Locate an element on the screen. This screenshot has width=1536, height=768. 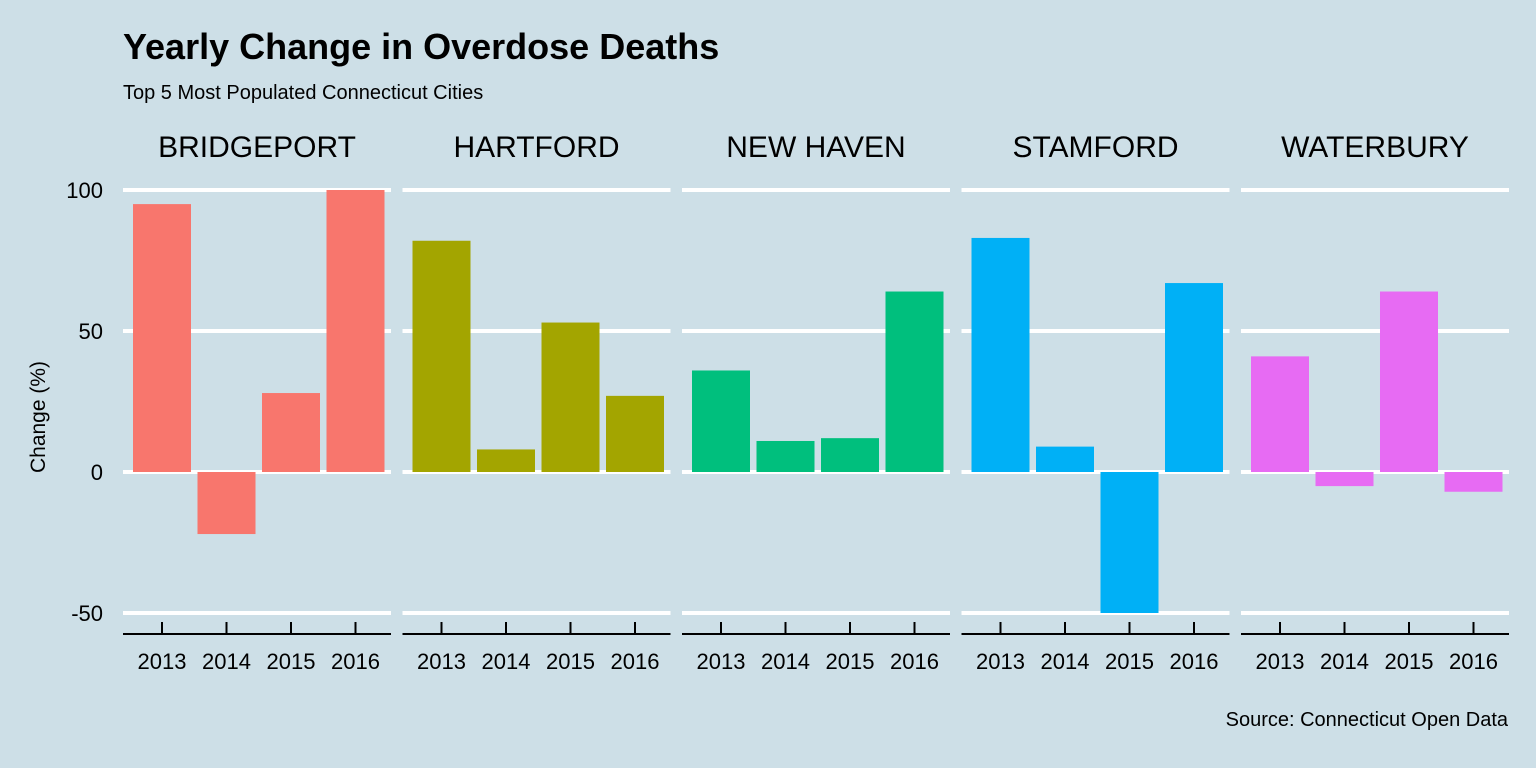
bar-hartford-2014 is located at coordinates (506, 460).